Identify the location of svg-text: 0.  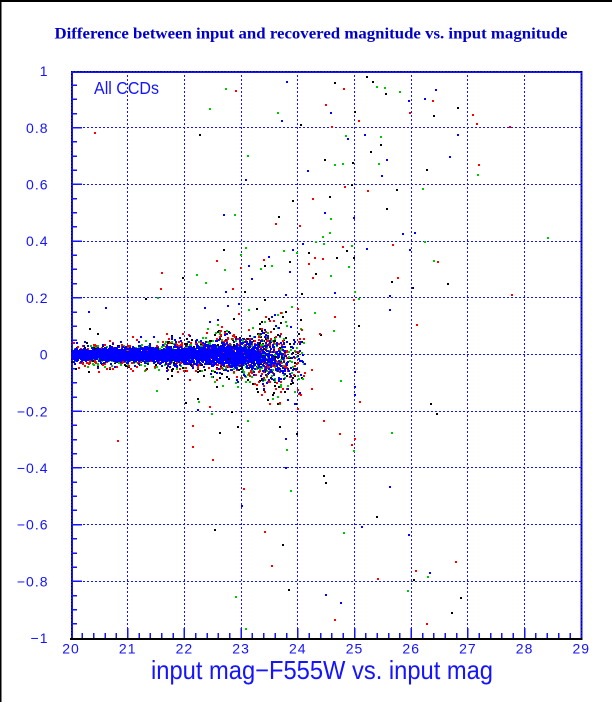
(44, 355).